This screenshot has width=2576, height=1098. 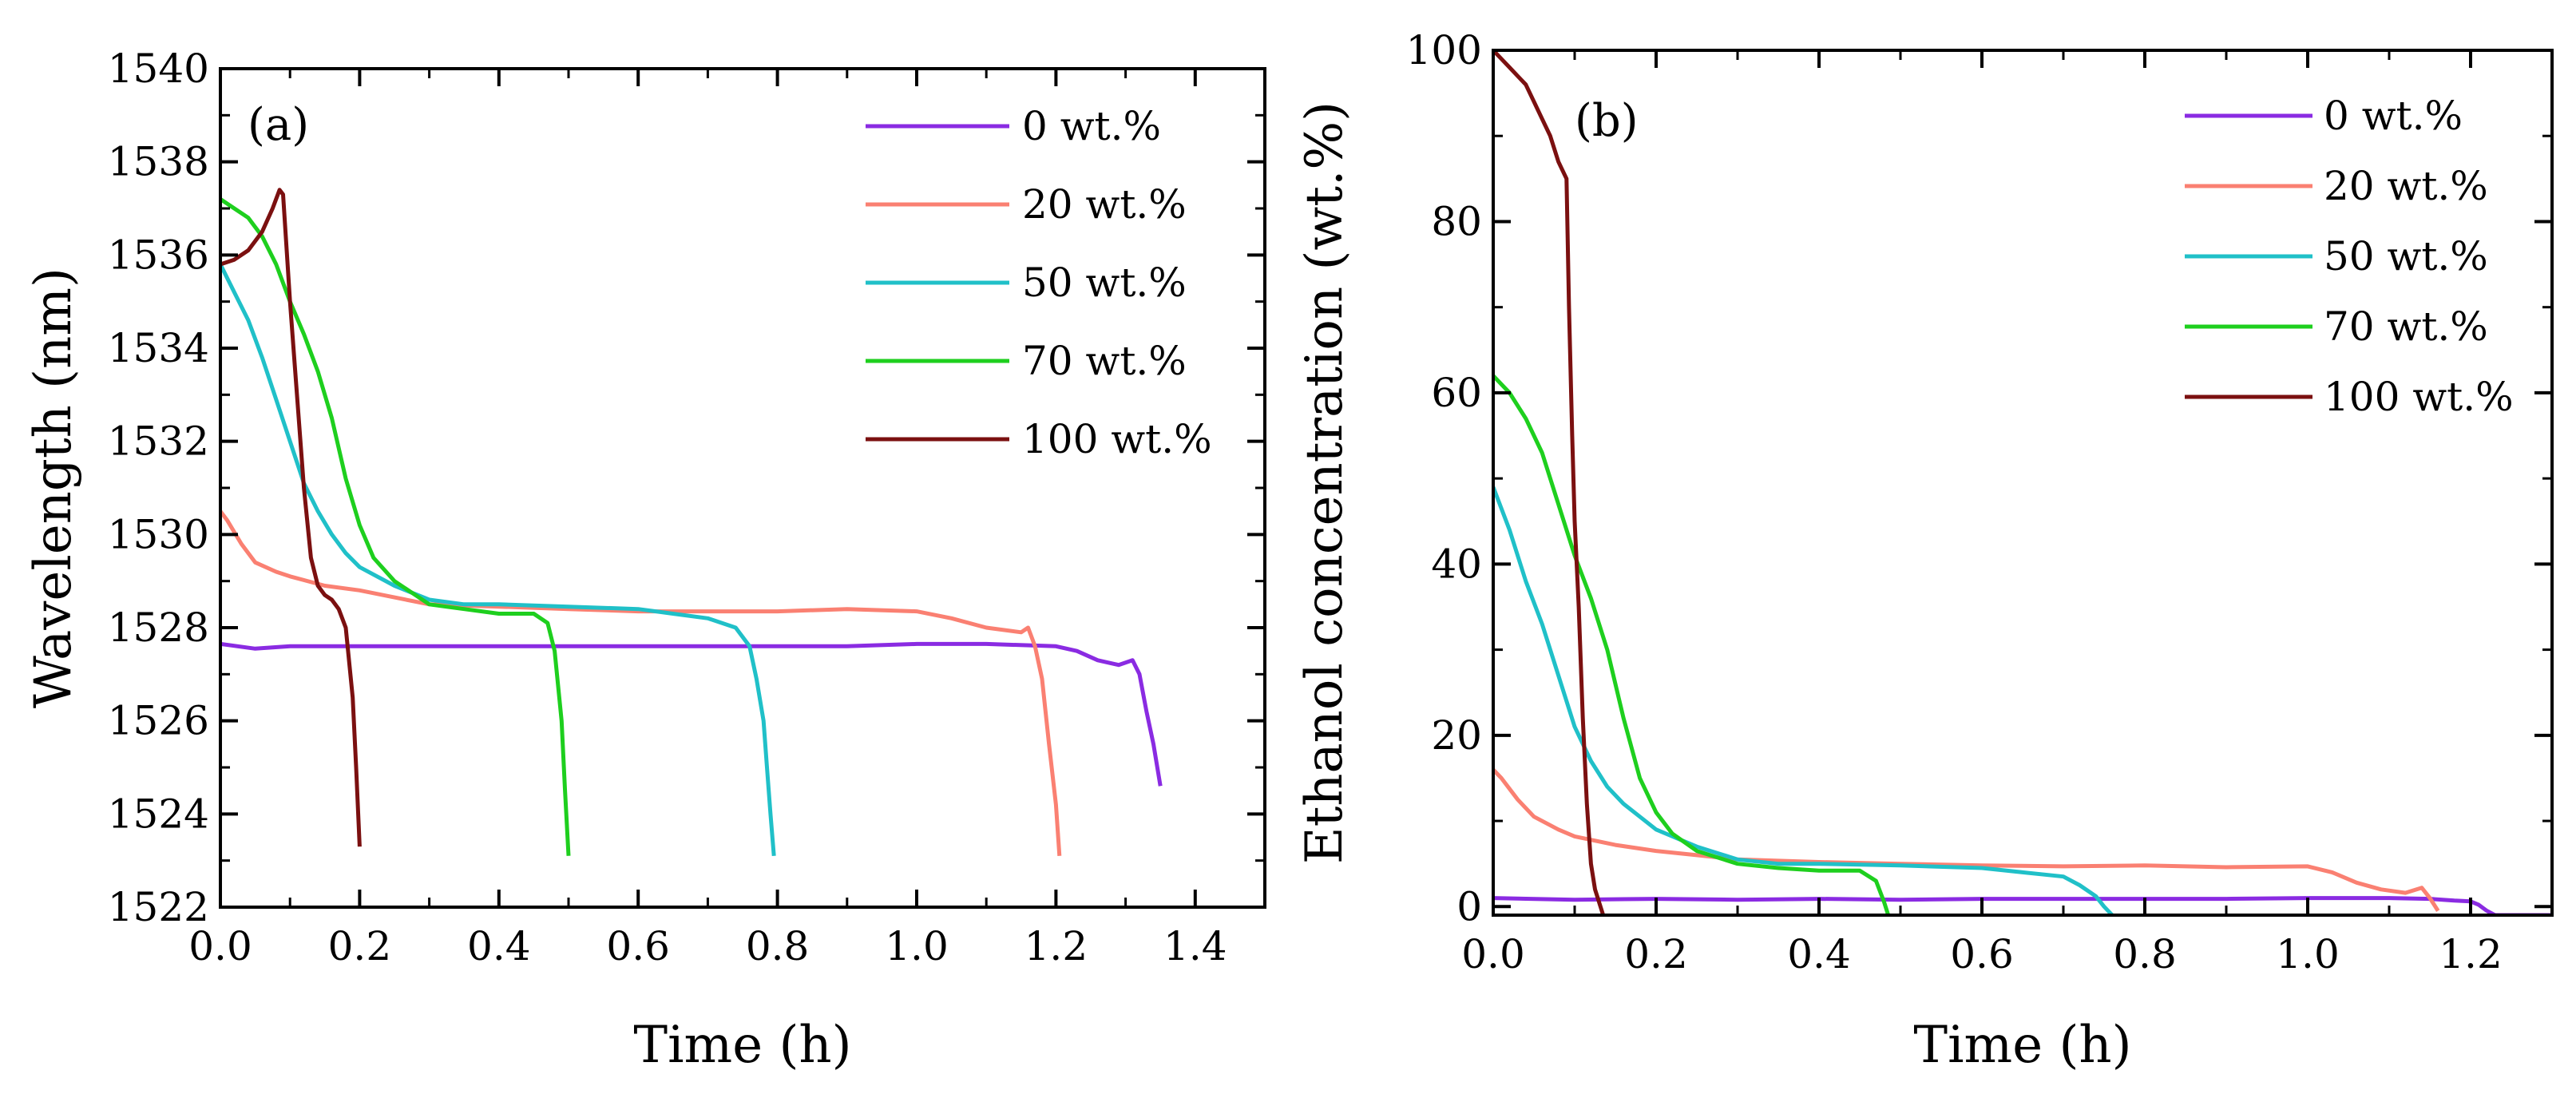 I want to click on y-tick-label: 40, so click(x=1456, y=564).